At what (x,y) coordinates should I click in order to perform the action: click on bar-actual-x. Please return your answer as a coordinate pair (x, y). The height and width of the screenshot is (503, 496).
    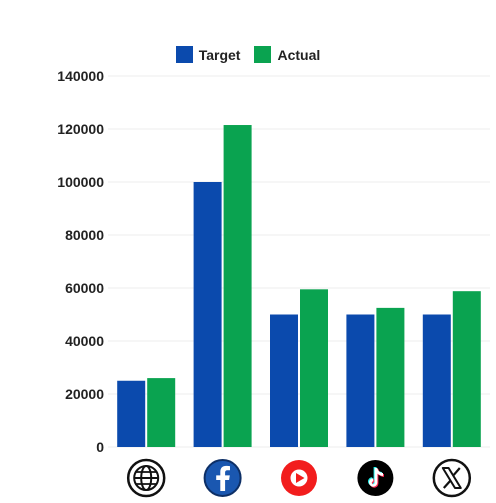
    Looking at the image, I should click on (466, 369).